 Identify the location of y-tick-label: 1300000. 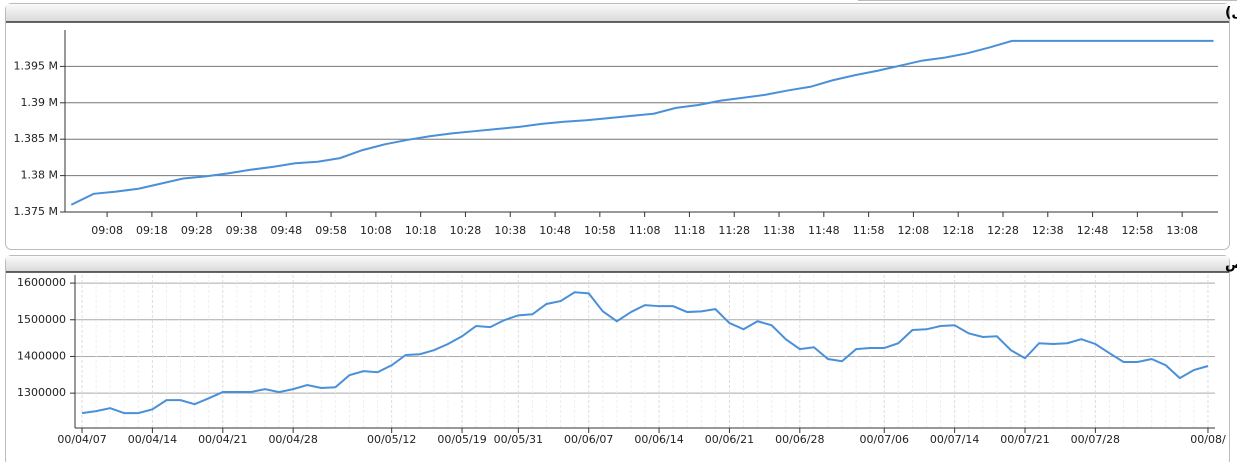
(41, 392).